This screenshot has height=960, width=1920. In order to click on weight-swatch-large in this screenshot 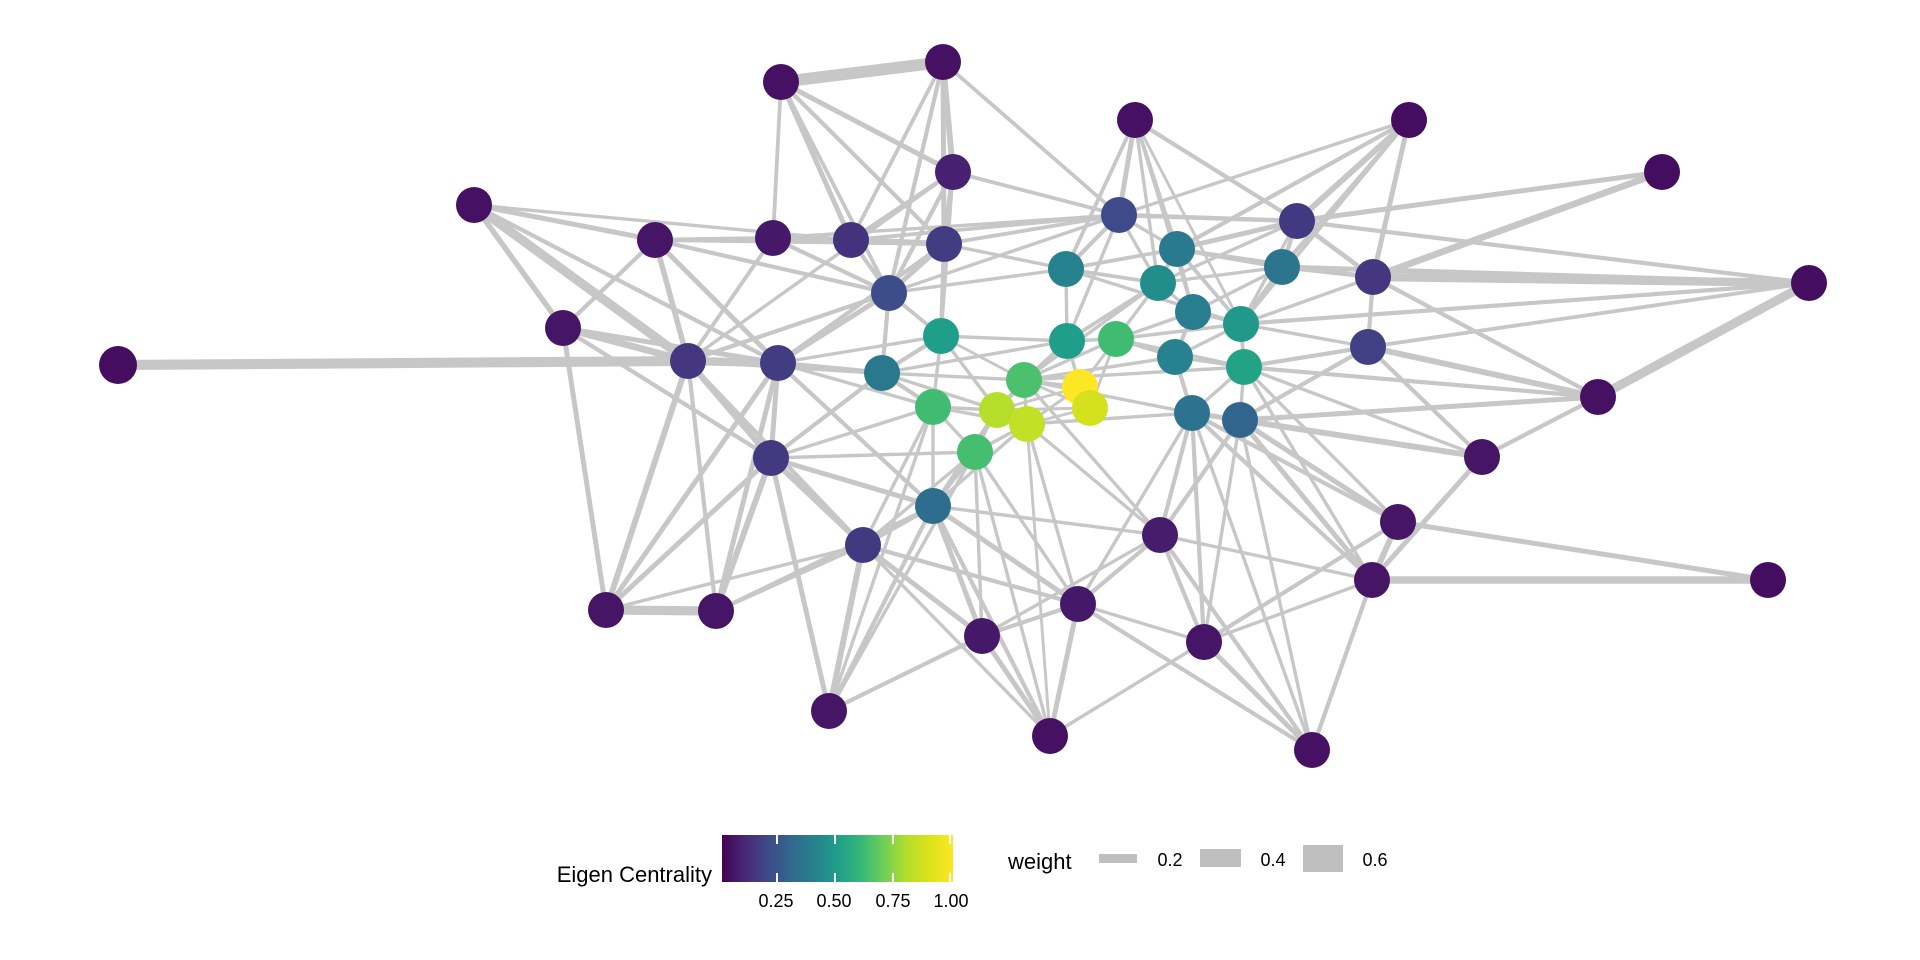, I will do `click(1323, 858)`.